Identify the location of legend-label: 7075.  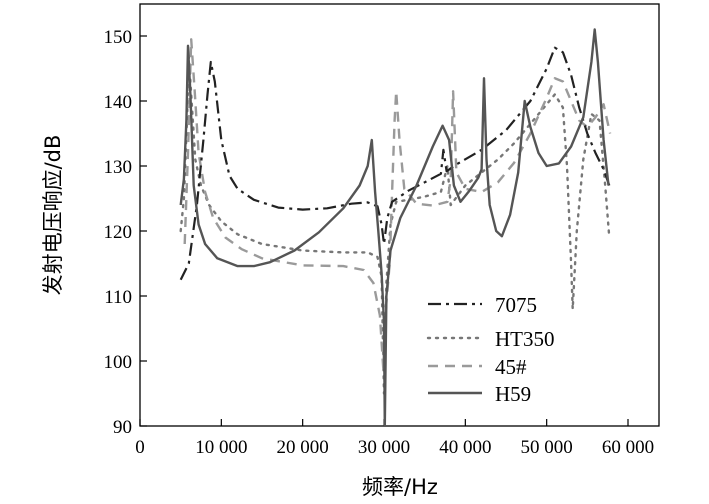
(516, 305).